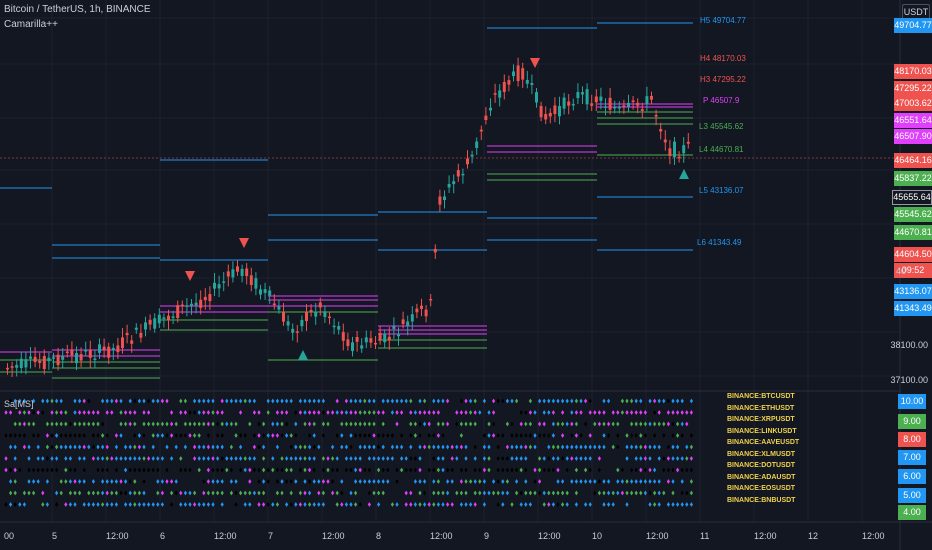 The image size is (932, 550). Describe the element at coordinates (721, 100) in the screenshot. I see `pivot-level-label: P 46507.9` at that location.